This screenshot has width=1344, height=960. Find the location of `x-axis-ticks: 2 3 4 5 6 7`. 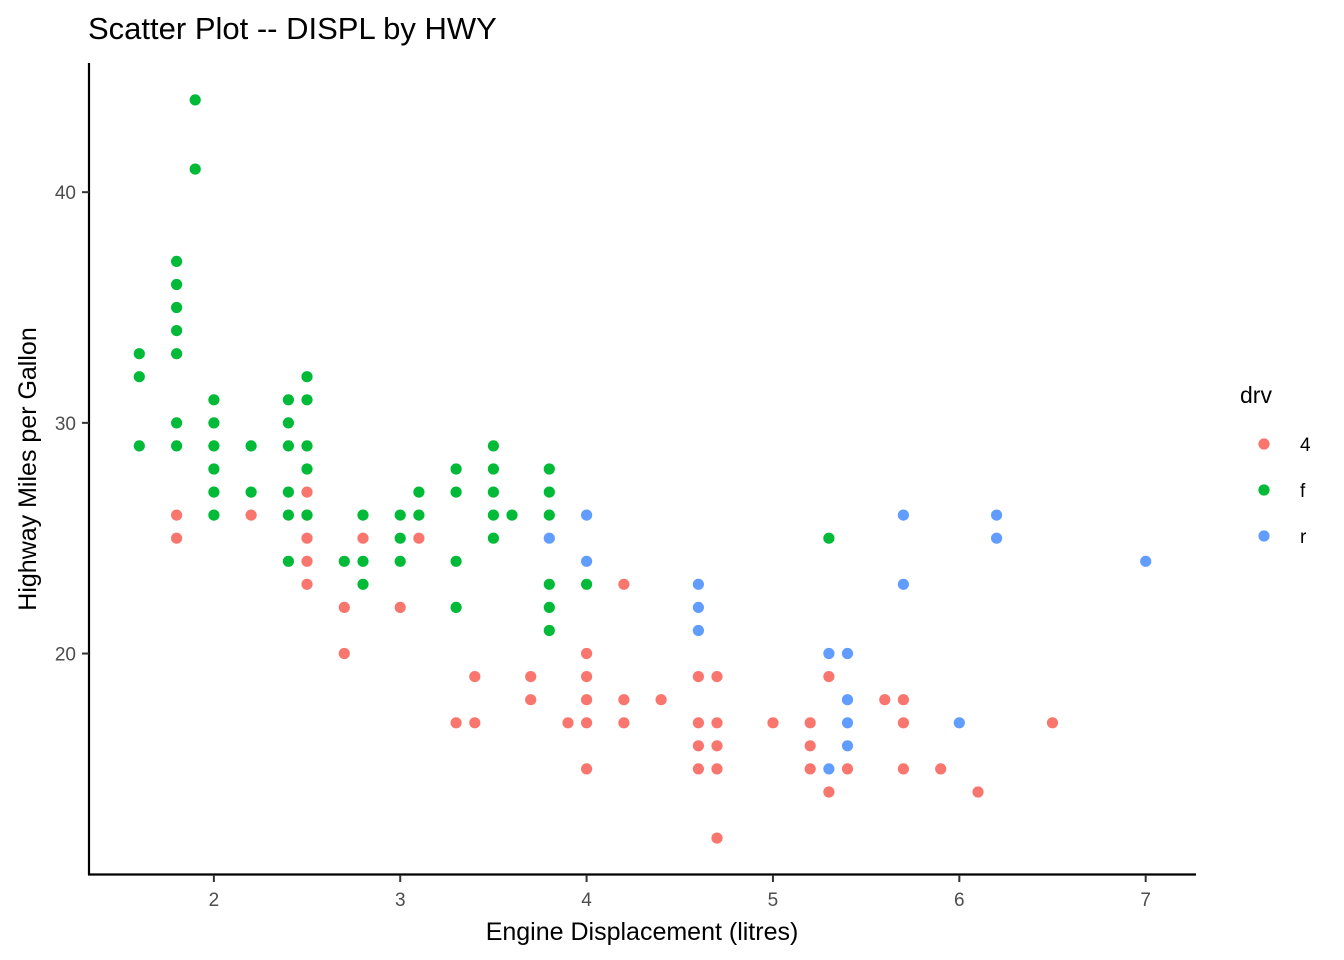

x-axis-ticks: 2 3 4 5 6 7 is located at coordinates (680, 893).